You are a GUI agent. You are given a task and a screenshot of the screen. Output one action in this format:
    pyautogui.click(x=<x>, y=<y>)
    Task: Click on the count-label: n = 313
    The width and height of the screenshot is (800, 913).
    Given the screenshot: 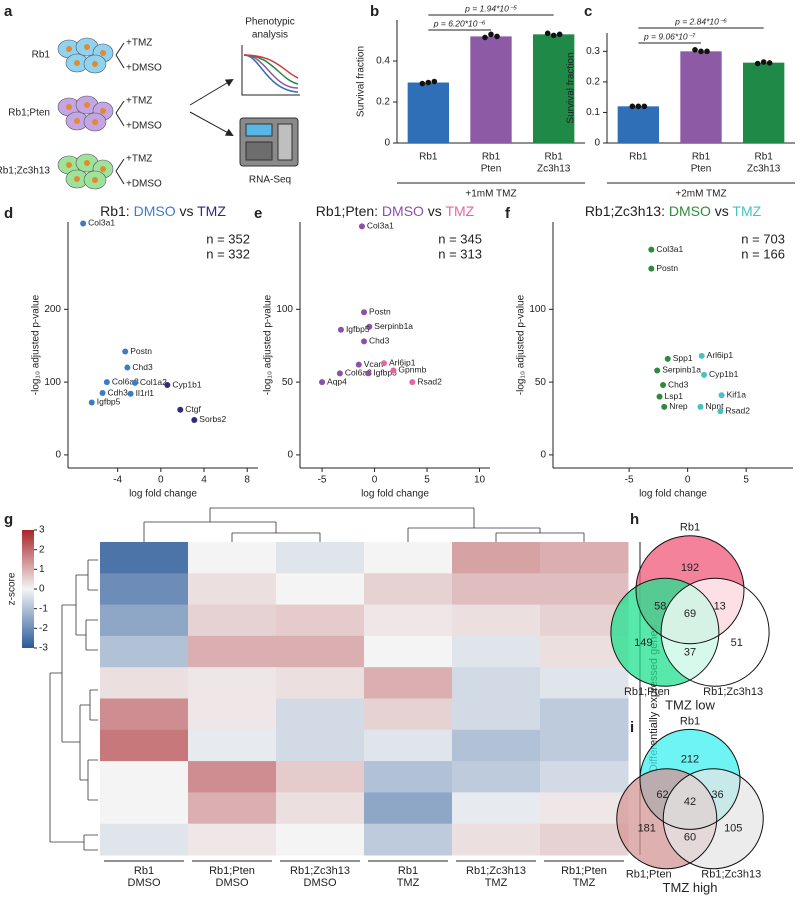 What is the action you would take?
    pyautogui.click(x=460, y=253)
    